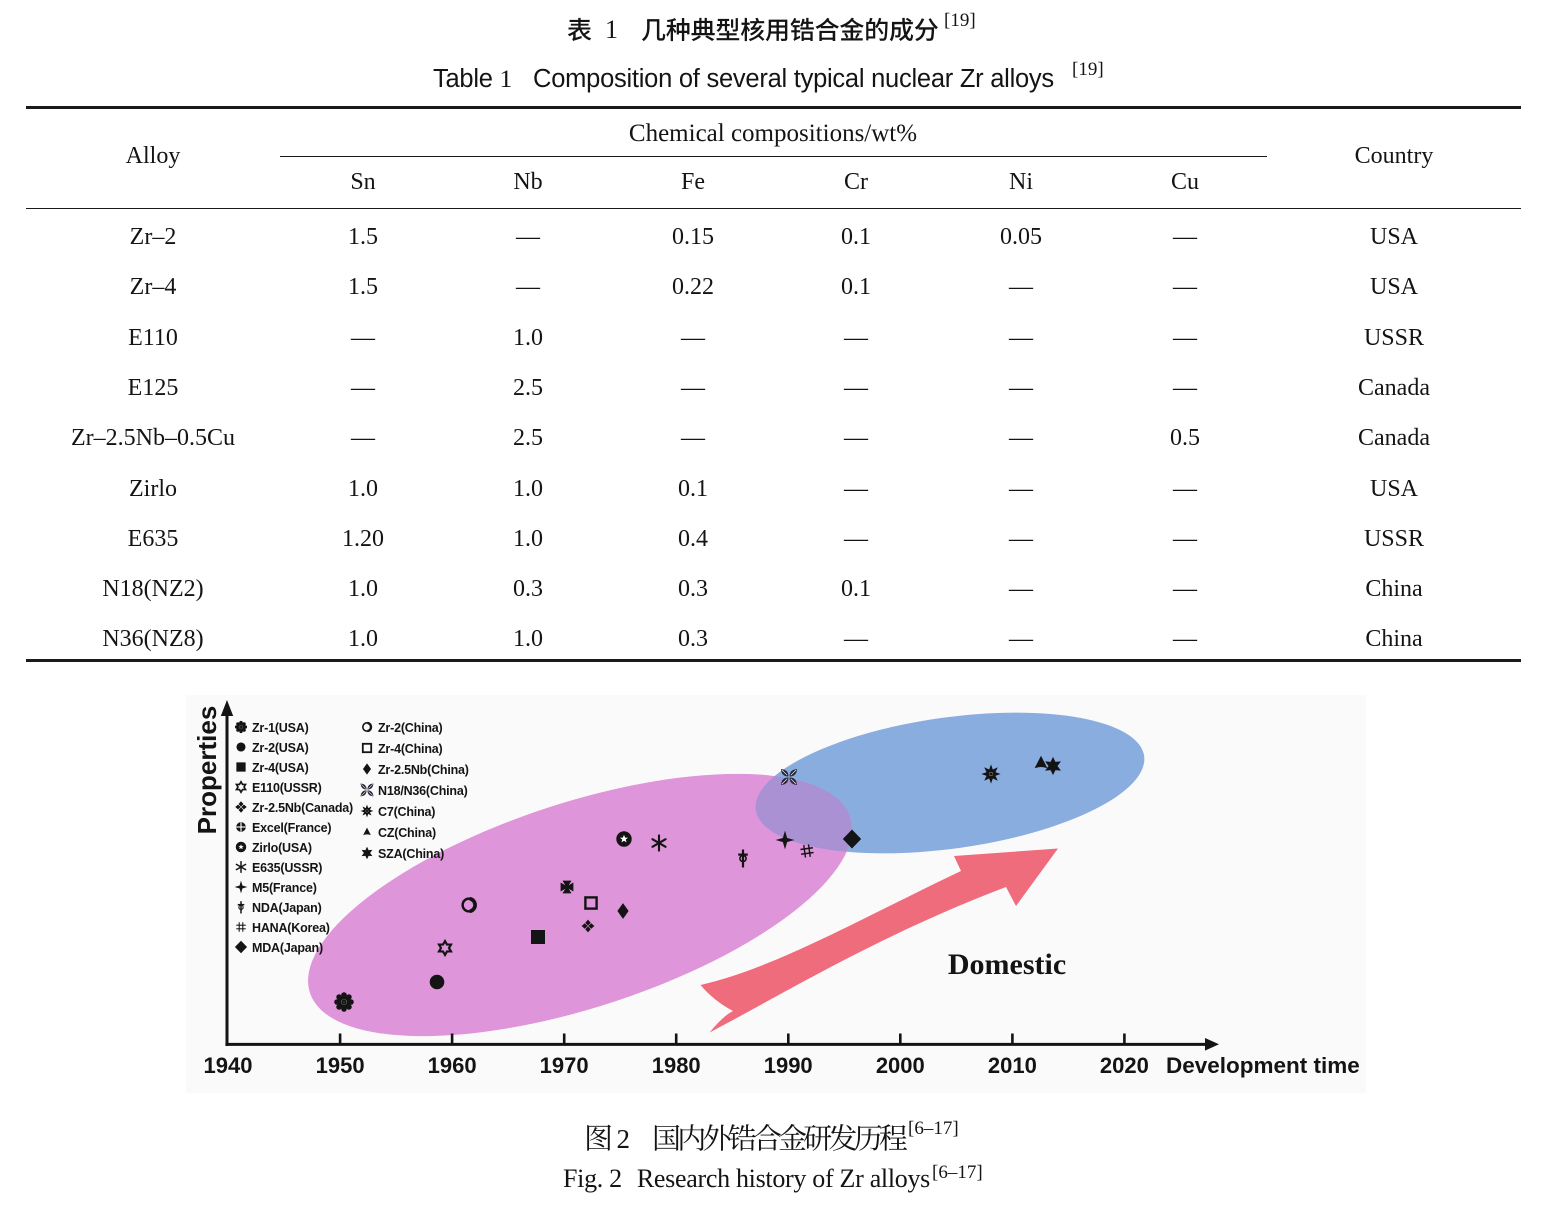  Describe the element at coordinates (411, 854) in the screenshot. I see `svg-text: SZA(China)` at that location.